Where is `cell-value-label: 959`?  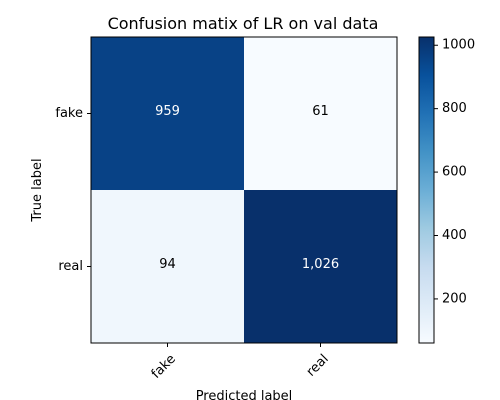 cell-value-label: 959 is located at coordinates (167, 111).